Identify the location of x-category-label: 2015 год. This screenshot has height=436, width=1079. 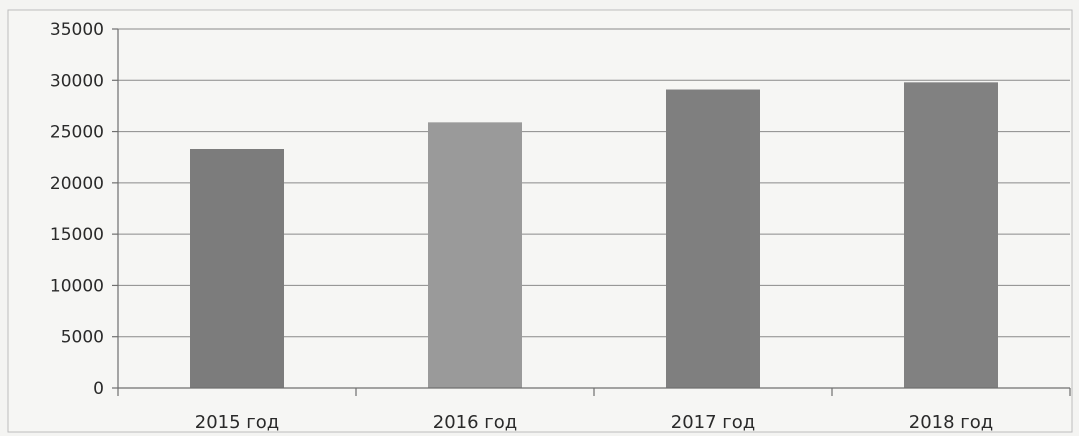
(237, 422).